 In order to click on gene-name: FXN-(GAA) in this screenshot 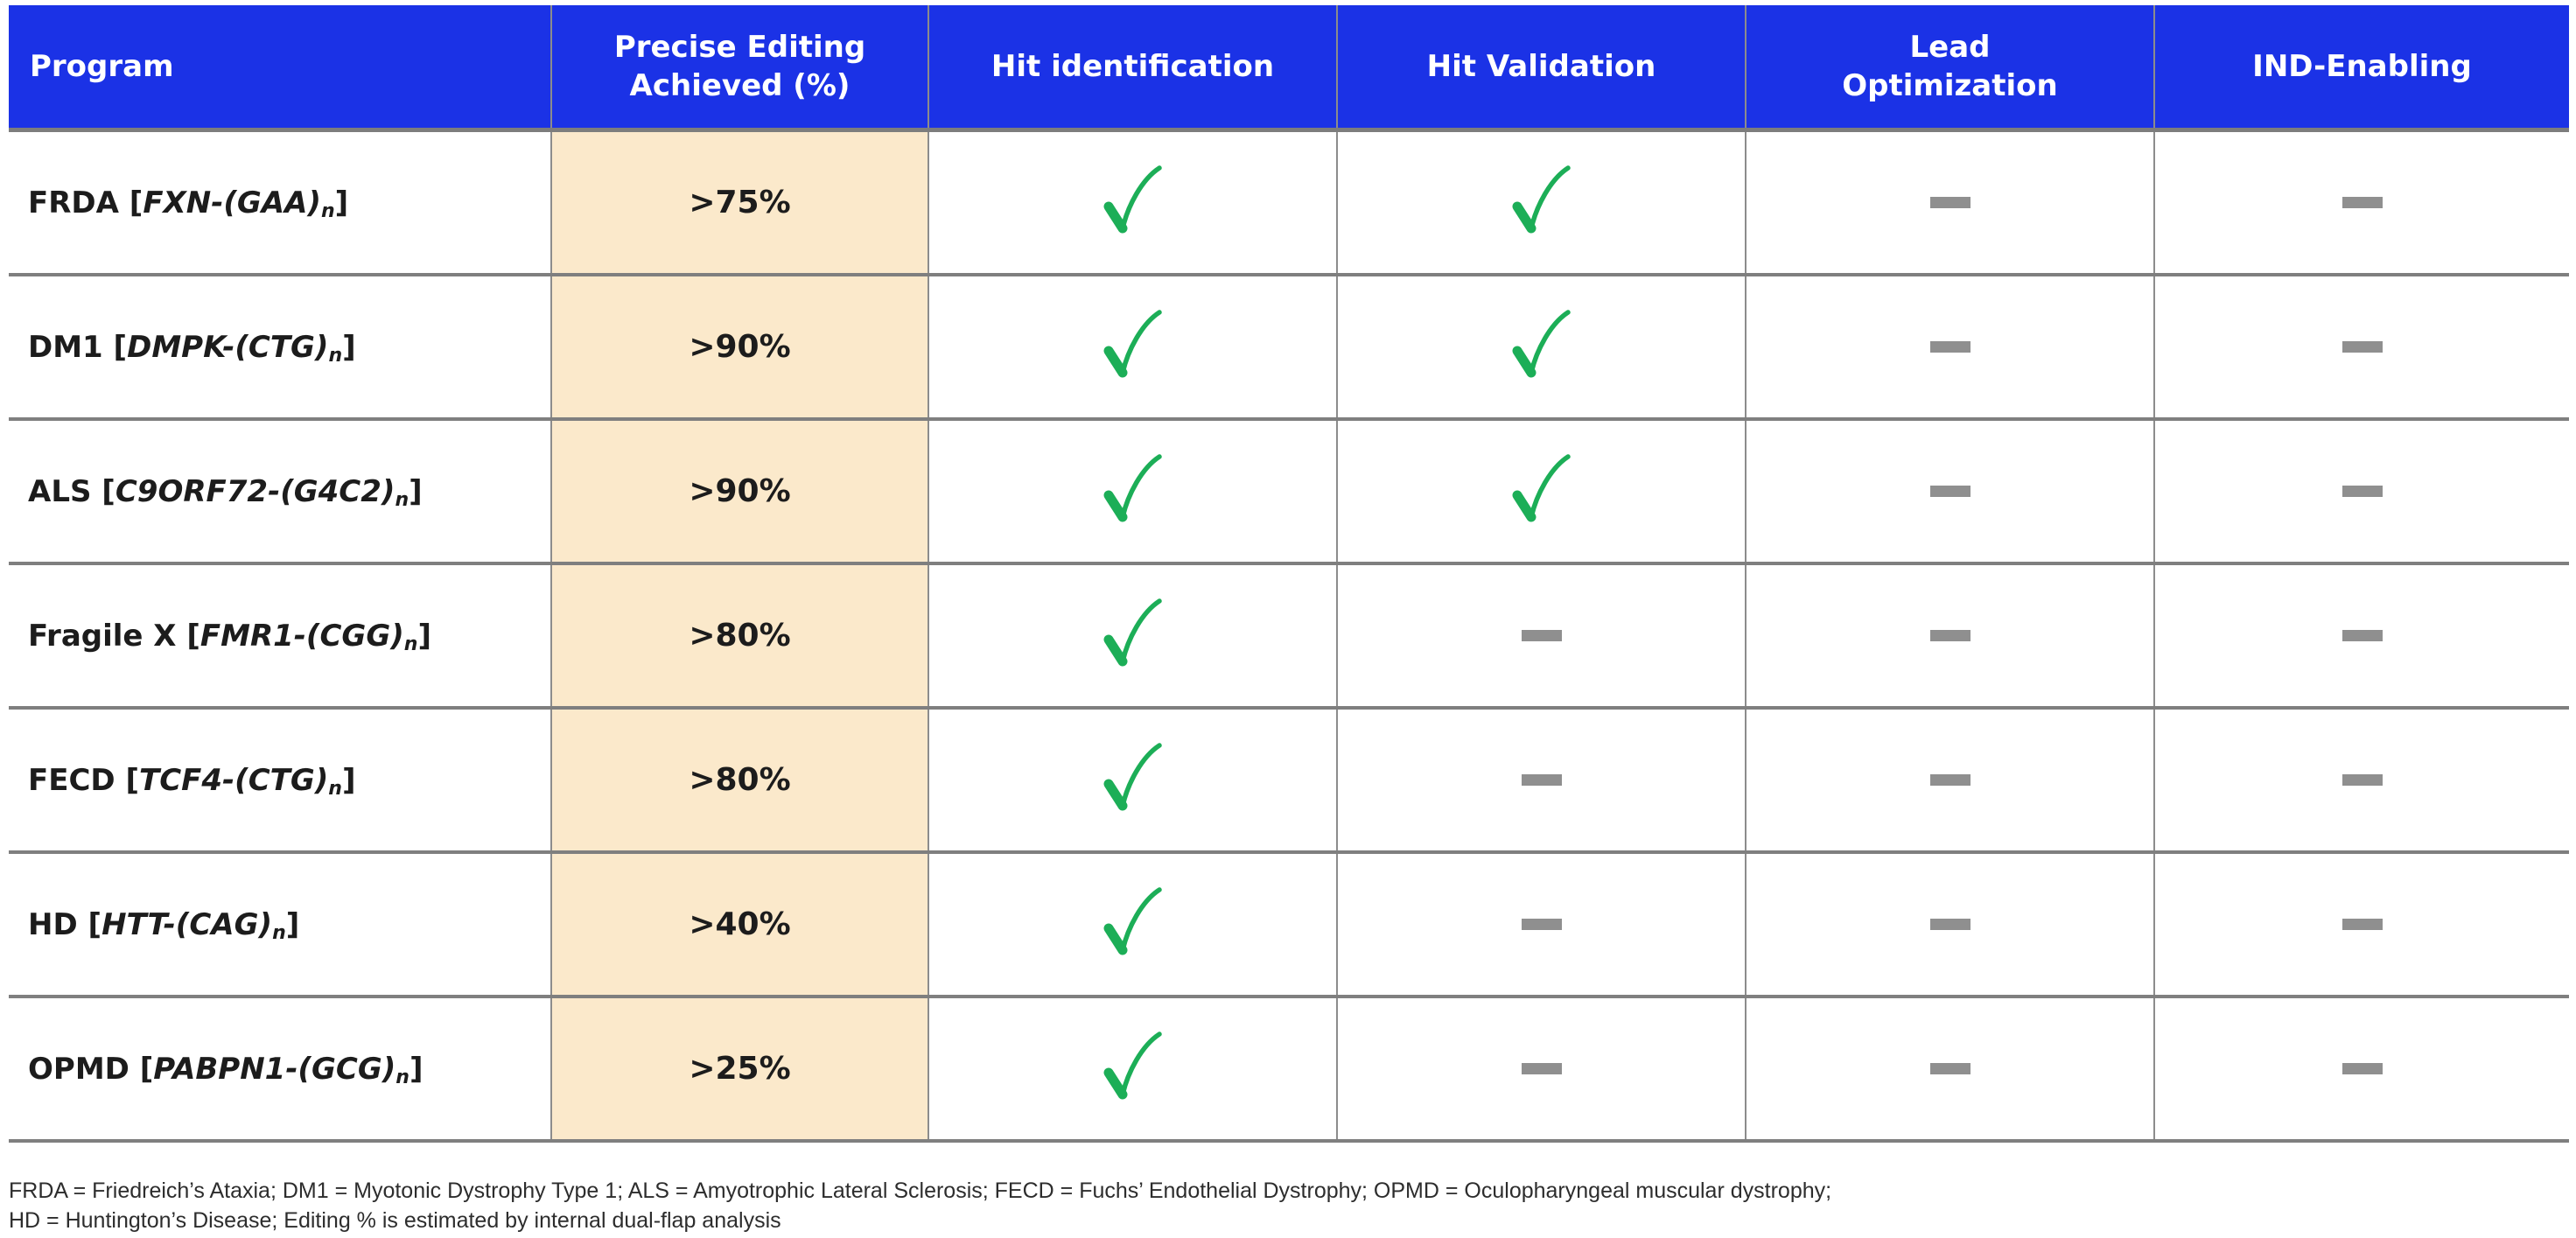, I will do `click(232, 203)`.